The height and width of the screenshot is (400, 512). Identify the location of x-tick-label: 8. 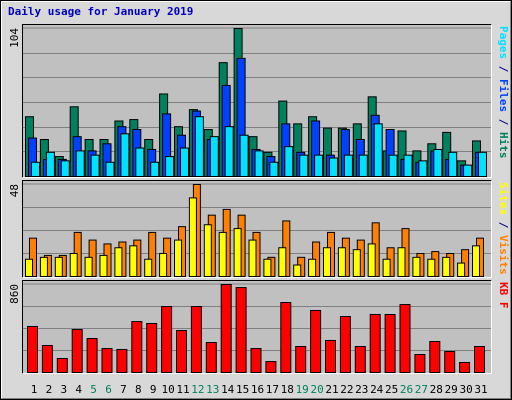
(138, 389).